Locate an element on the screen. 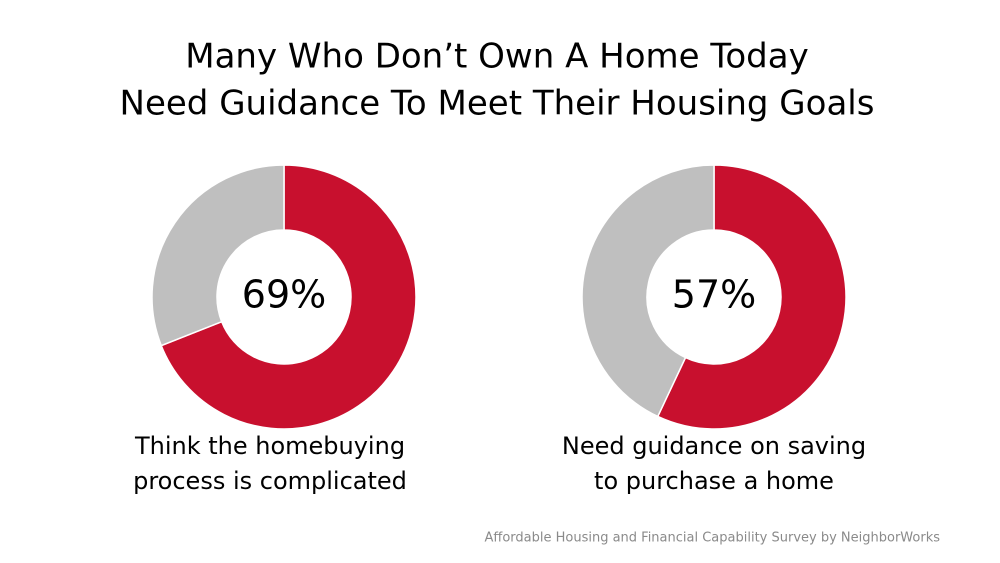 Image resolution: width=1000 pixels, height=563 pixels. caption-line: Think the homebuying is located at coordinates (269, 446).